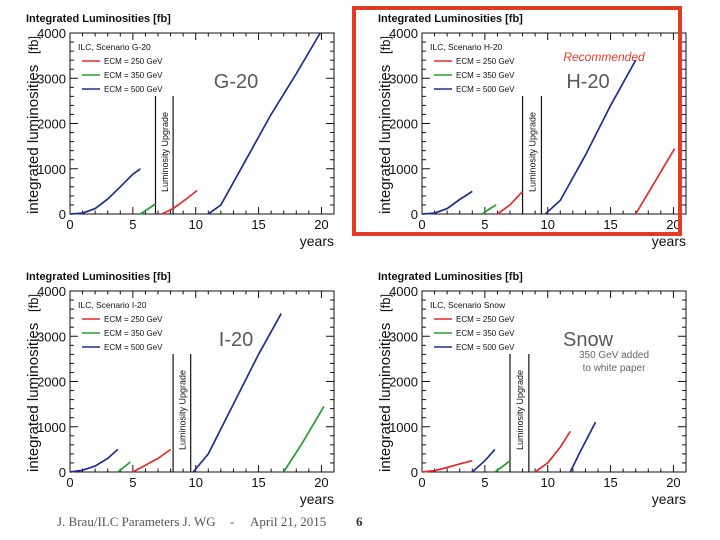 Image resolution: width=720 pixels, height=540 pixels. What do you see at coordinates (236, 82) in the screenshot?
I see `scenario-big-label: G-20` at bounding box center [236, 82].